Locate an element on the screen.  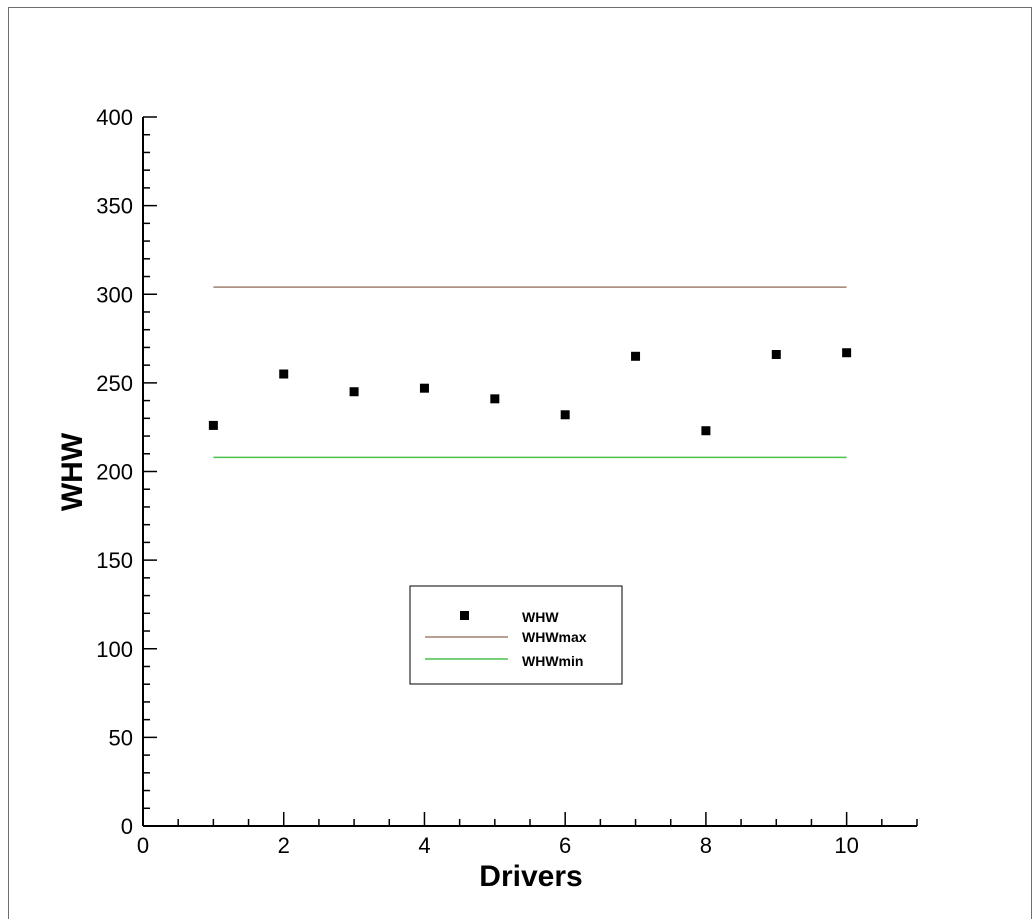
legend: WHW WHWmax WHWmin is located at coordinates (516, 635).